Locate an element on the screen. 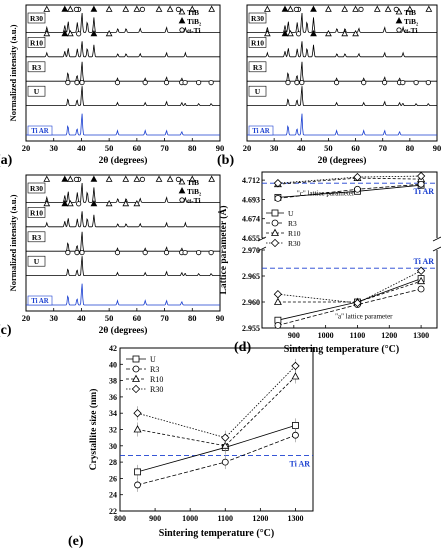 This screenshot has height=550, width=441. y-tick-label: 4.693 is located at coordinates (251, 199).